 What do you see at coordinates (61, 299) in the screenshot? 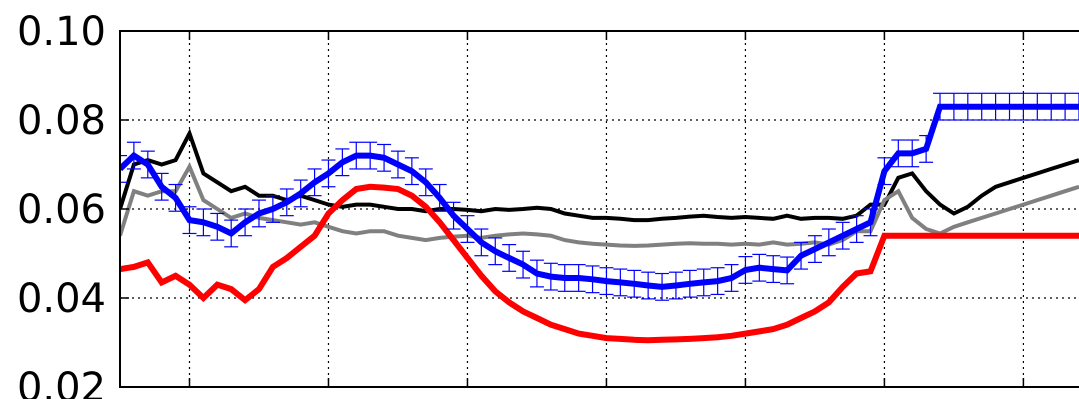
I see `y-tick-label: 0.04` at bounding box center [61, 299].